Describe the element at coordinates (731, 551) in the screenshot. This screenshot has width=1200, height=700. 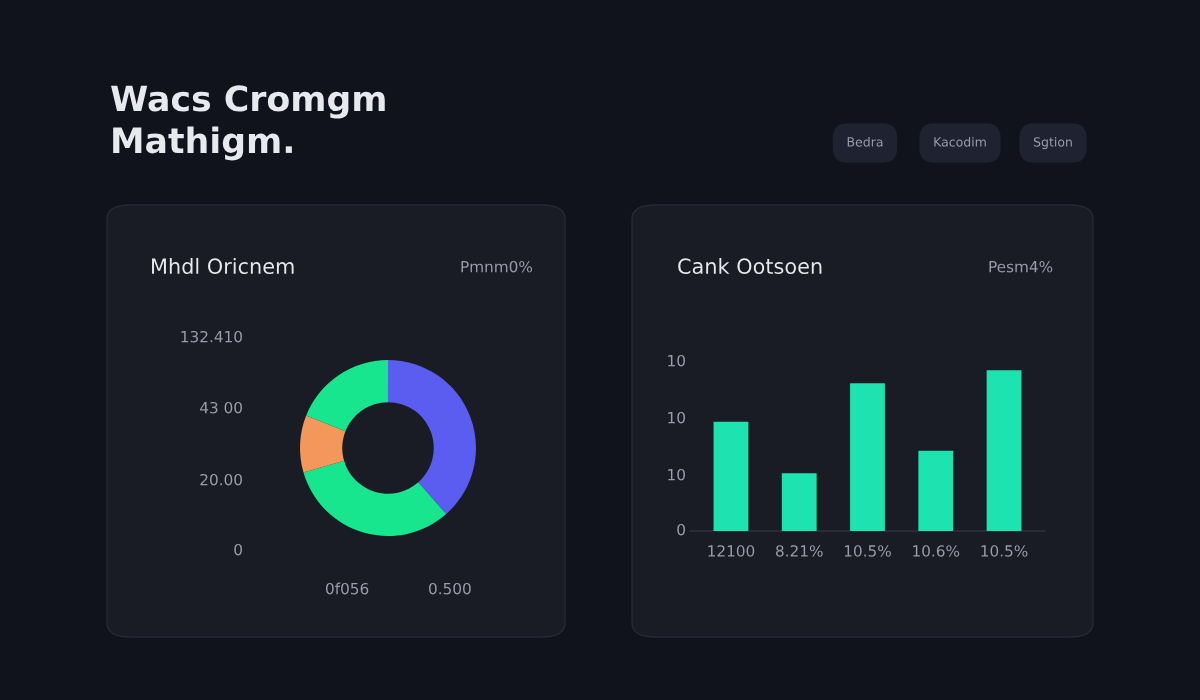
I see `x-tick-label: 12100` at that location.